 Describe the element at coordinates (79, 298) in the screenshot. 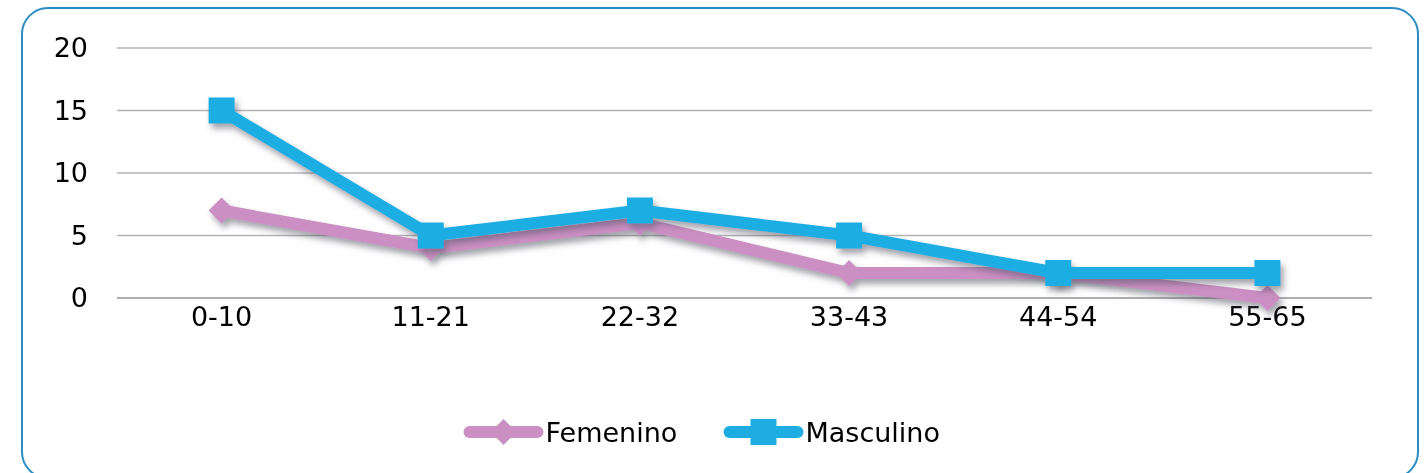

I see `y-tick-label: 0` at that location.